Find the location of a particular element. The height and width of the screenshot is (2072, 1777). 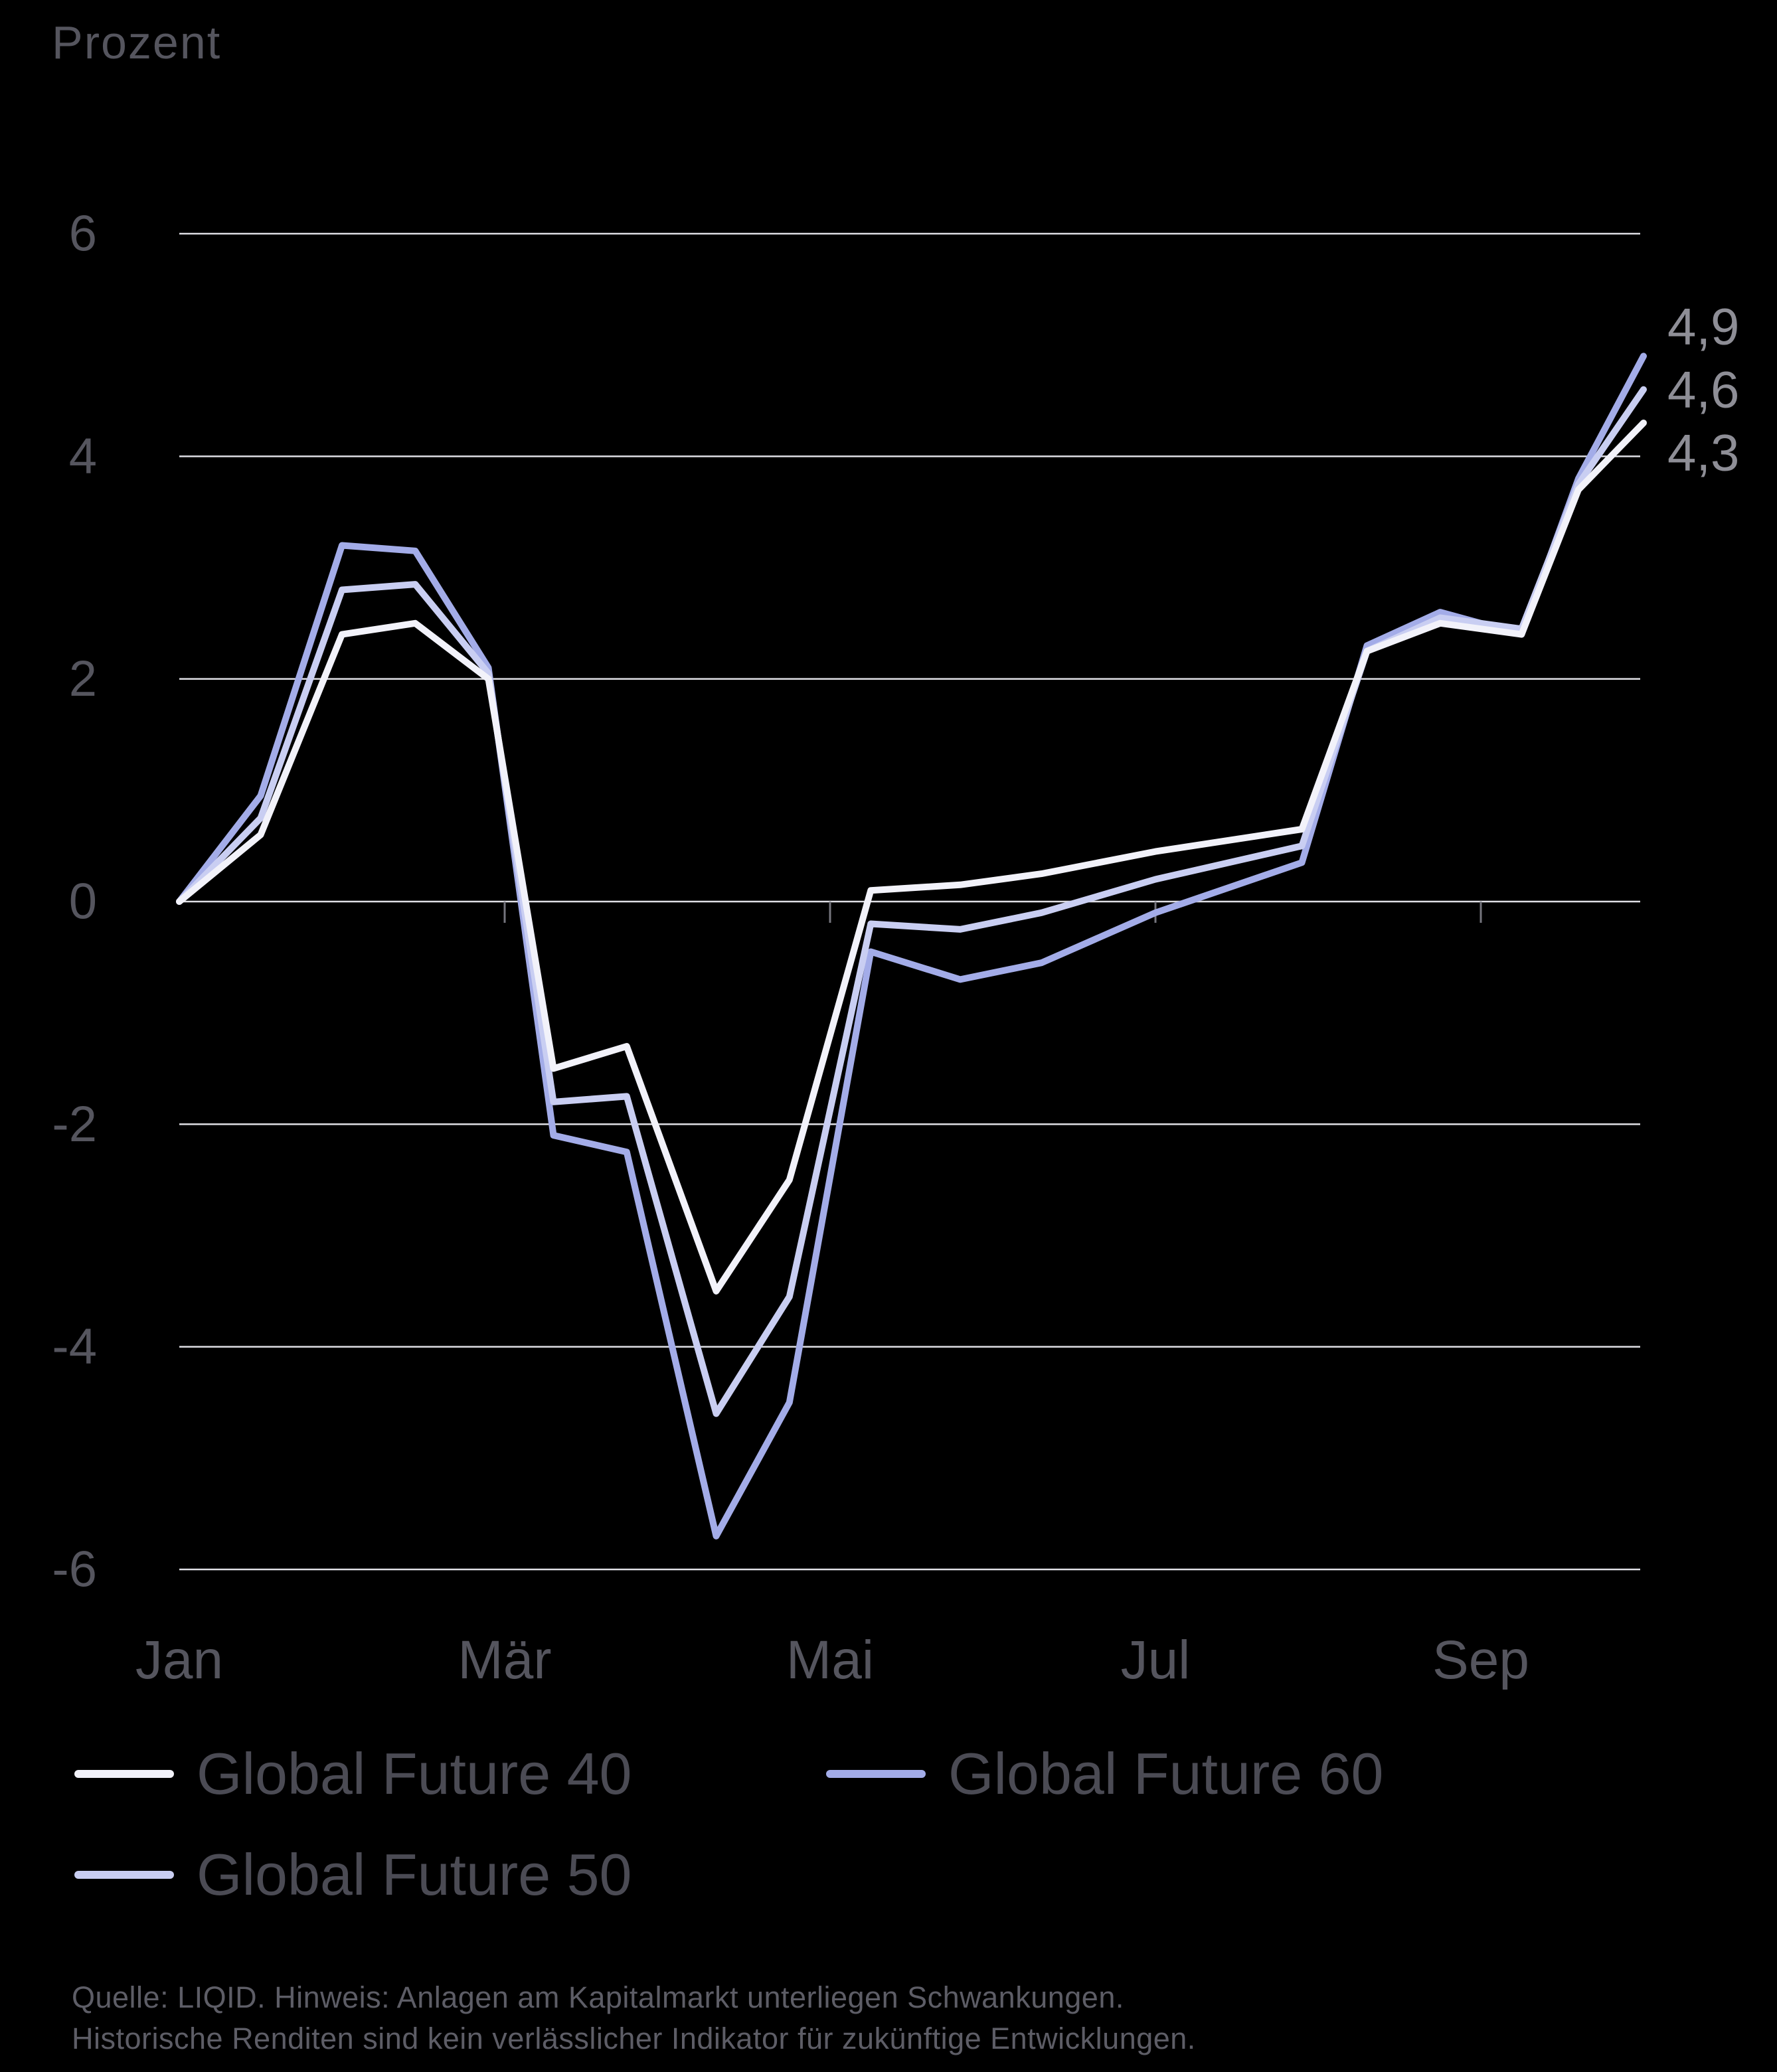

legend-item-global-future-50: Global Future 50 is located at coordinates (450, 1875).